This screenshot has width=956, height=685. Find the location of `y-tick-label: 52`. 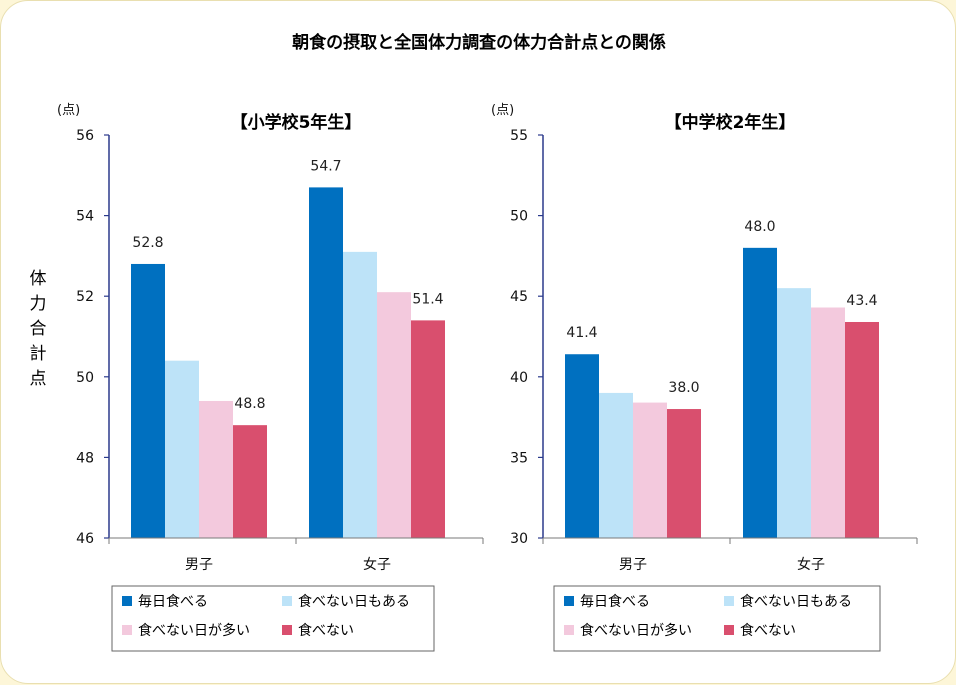

y-tick-label: 52 is located at coordinates (85, 297).